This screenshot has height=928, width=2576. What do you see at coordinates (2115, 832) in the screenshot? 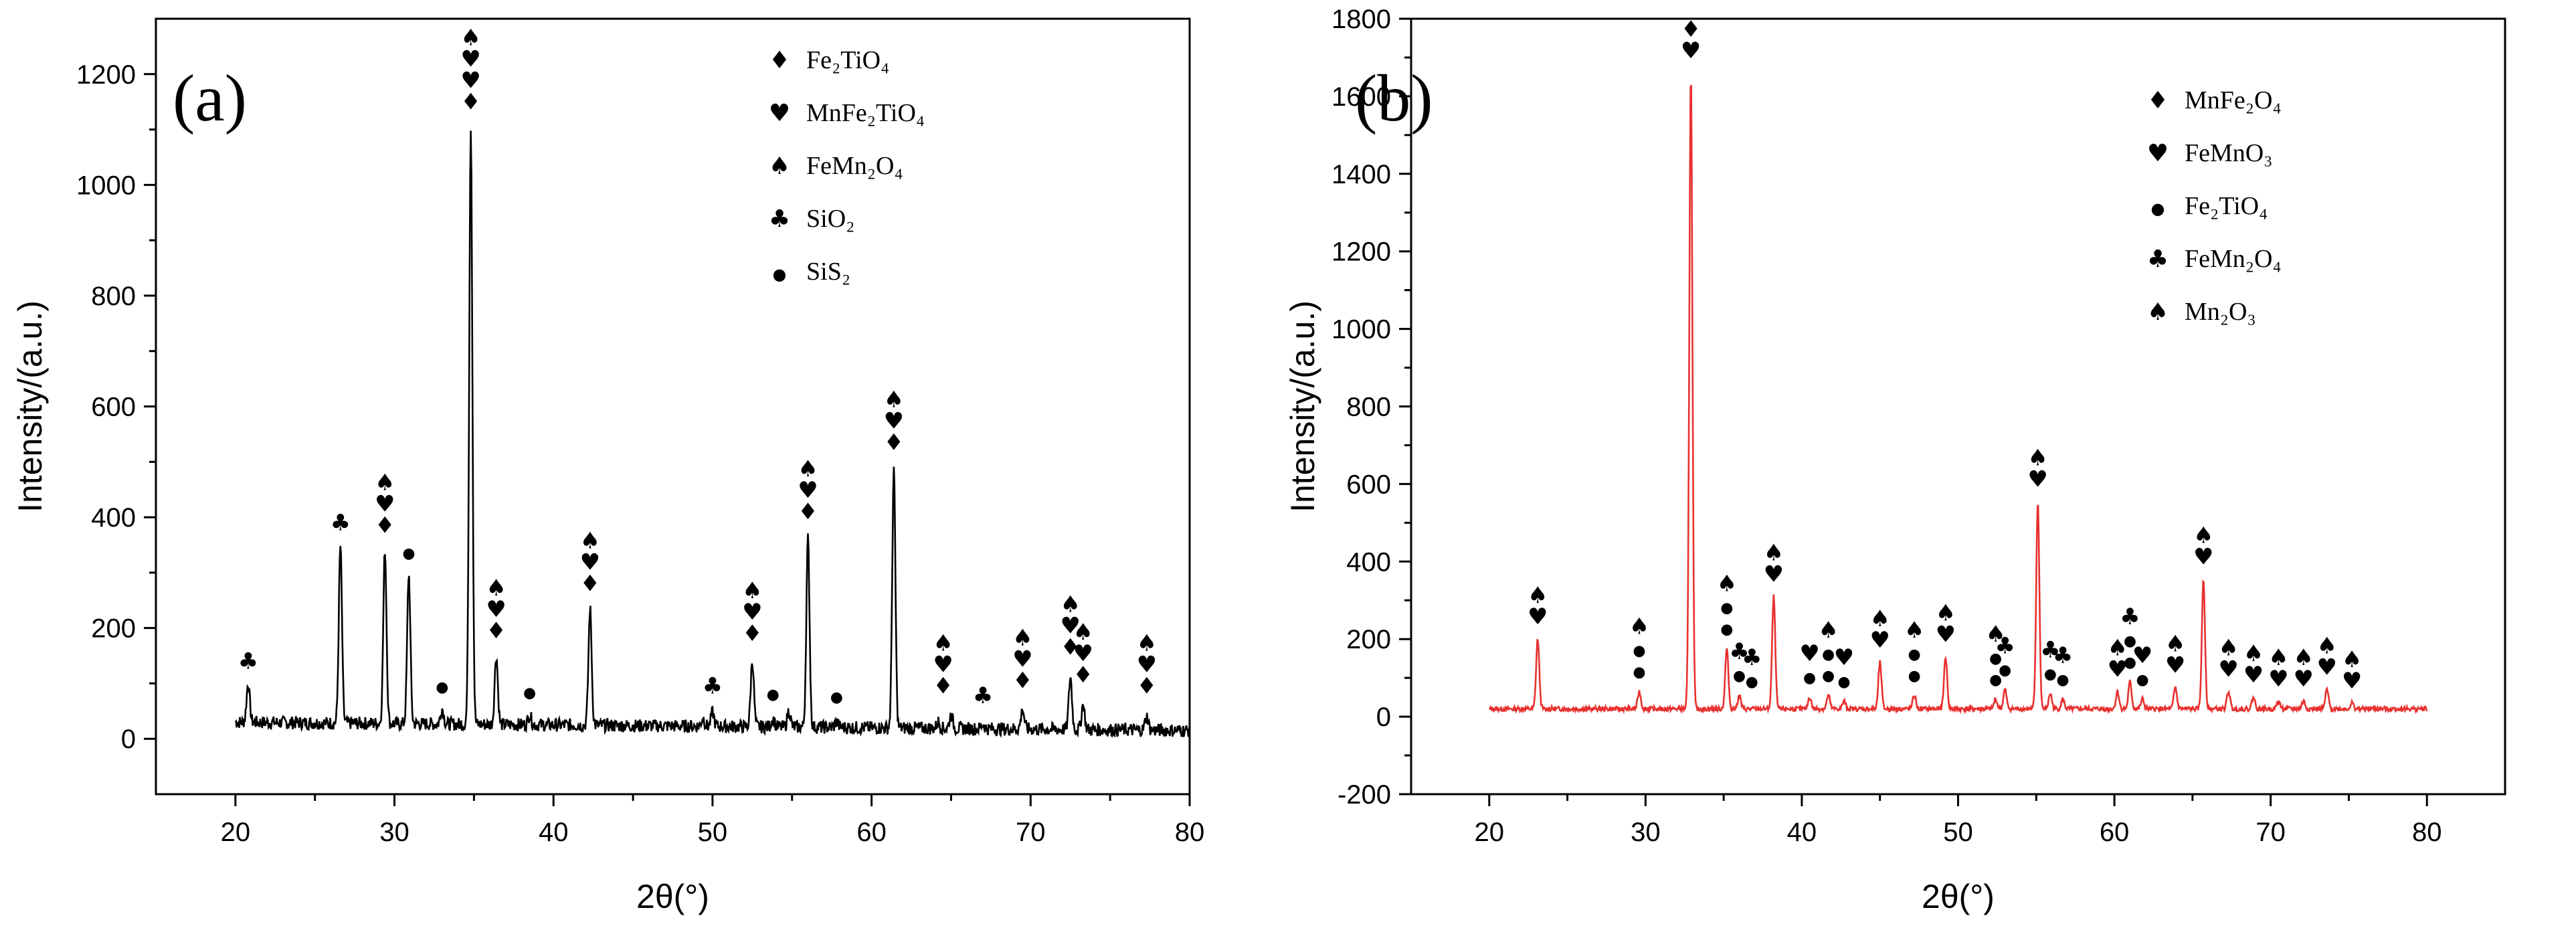
I see `x-tick-label-b: 60` at bounding box center [2115, 832].